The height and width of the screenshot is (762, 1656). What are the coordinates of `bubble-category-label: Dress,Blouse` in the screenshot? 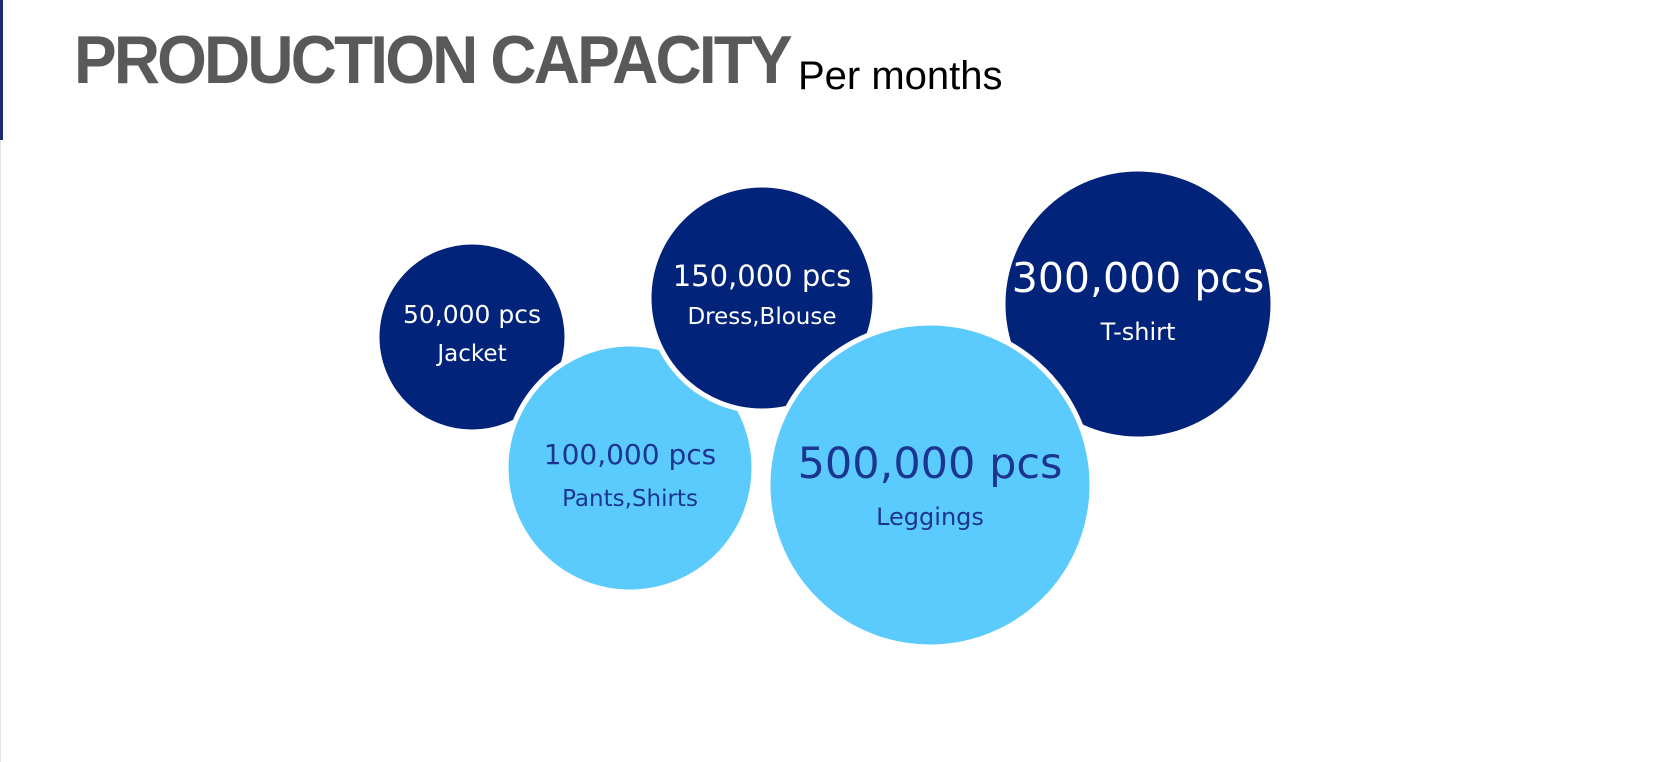 It's located at (761, 317).